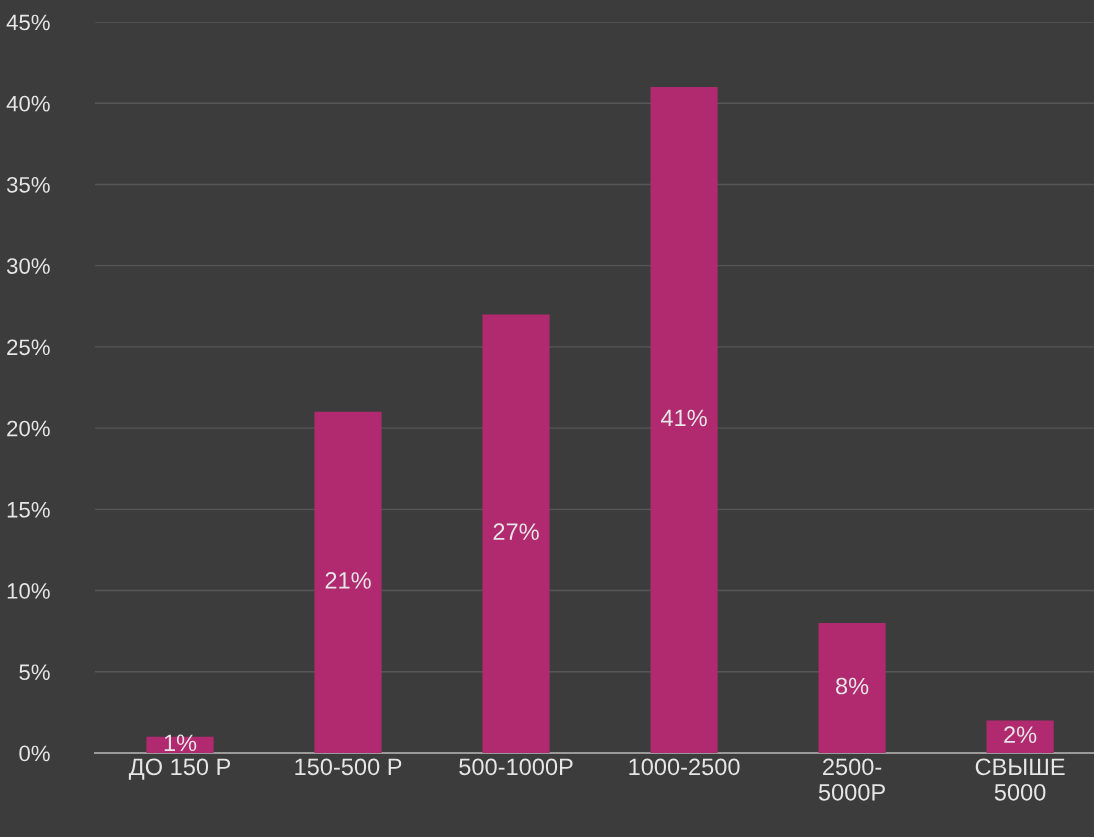  I want to click on x-tick-label: 2500- 5000Р, so click(851, 779).